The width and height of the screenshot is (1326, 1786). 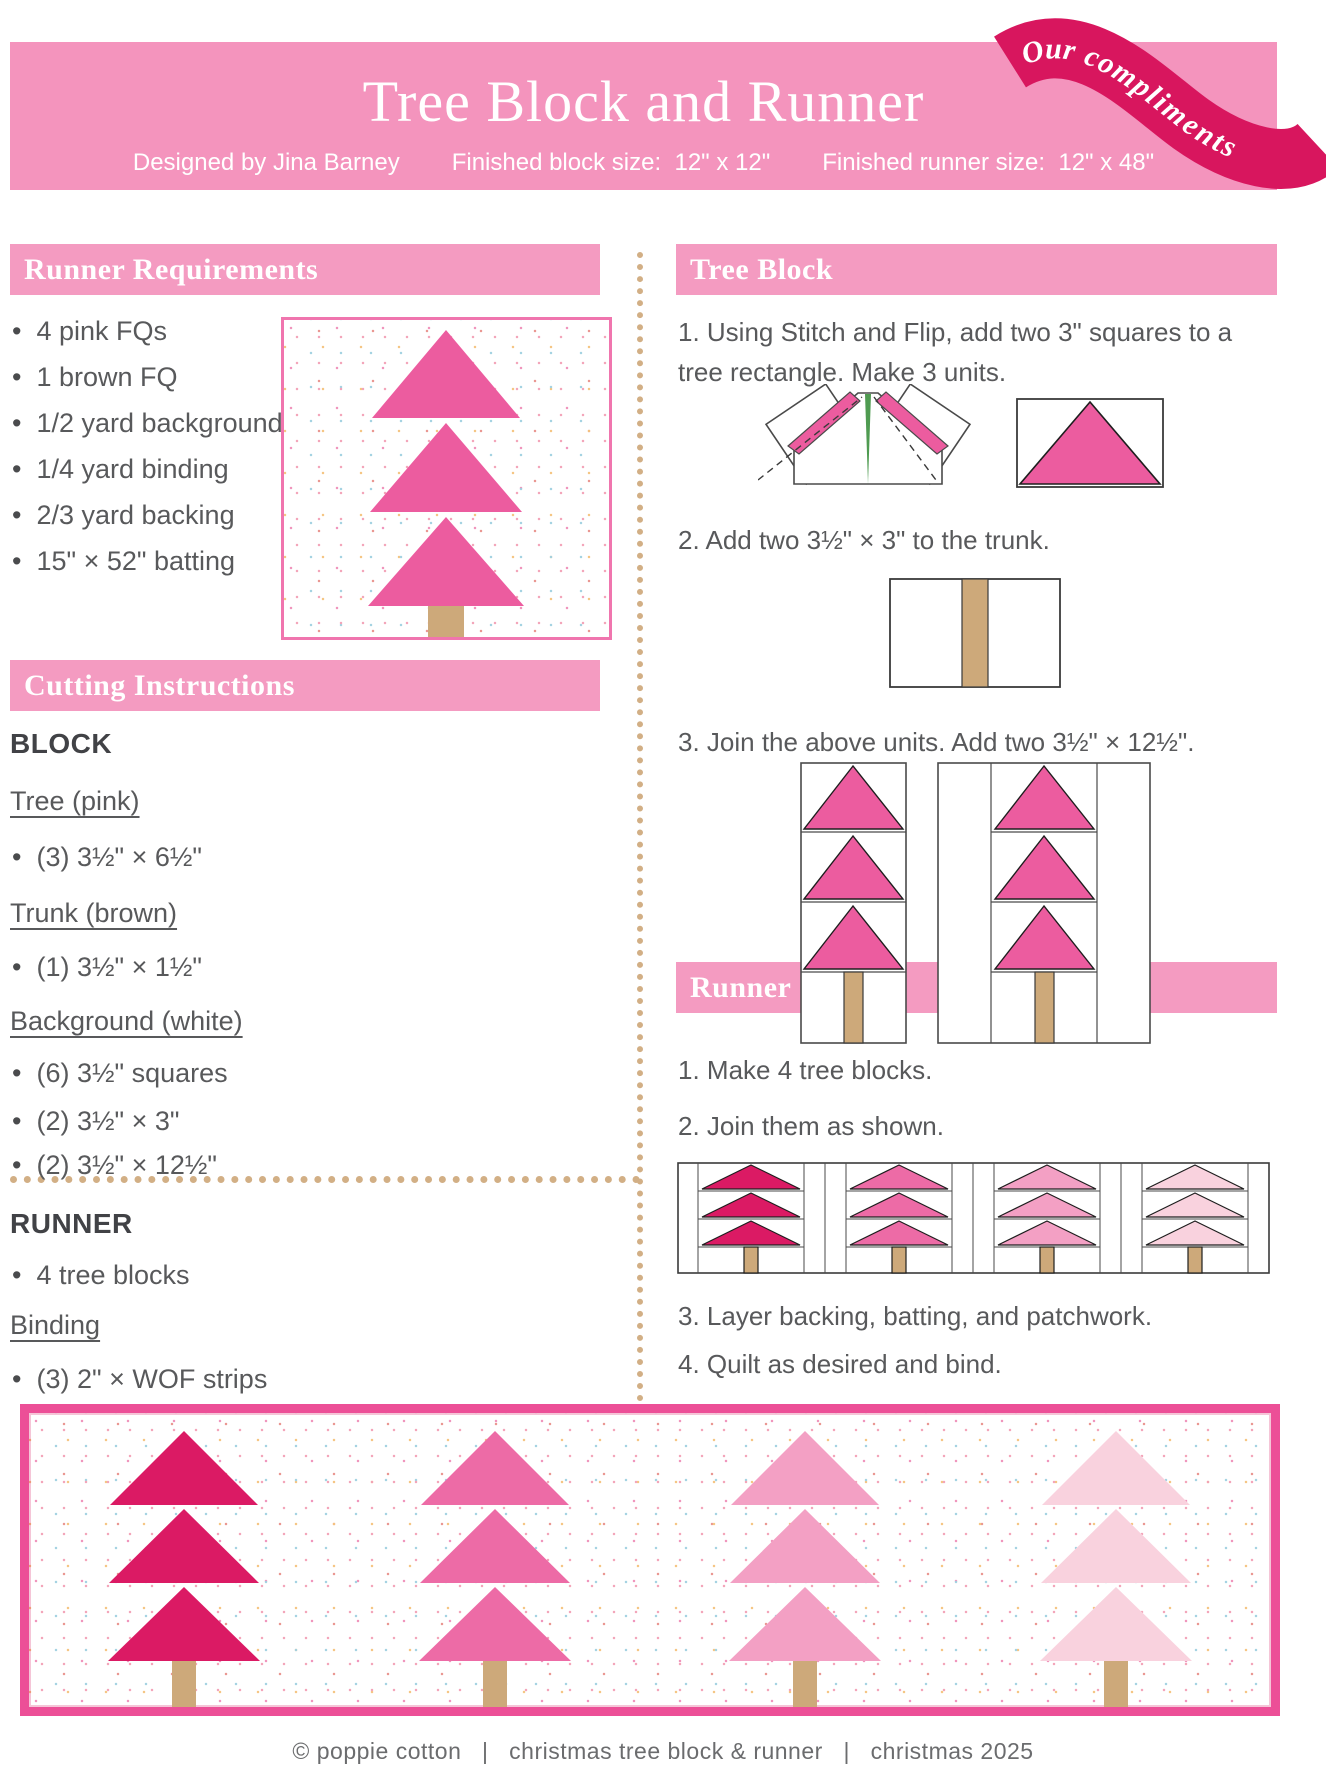 What do you see at coordinates (1160, 103) in the screenshot?
I see `compliments-ribbon: Our compliments` at bounding box center [1160, 103].